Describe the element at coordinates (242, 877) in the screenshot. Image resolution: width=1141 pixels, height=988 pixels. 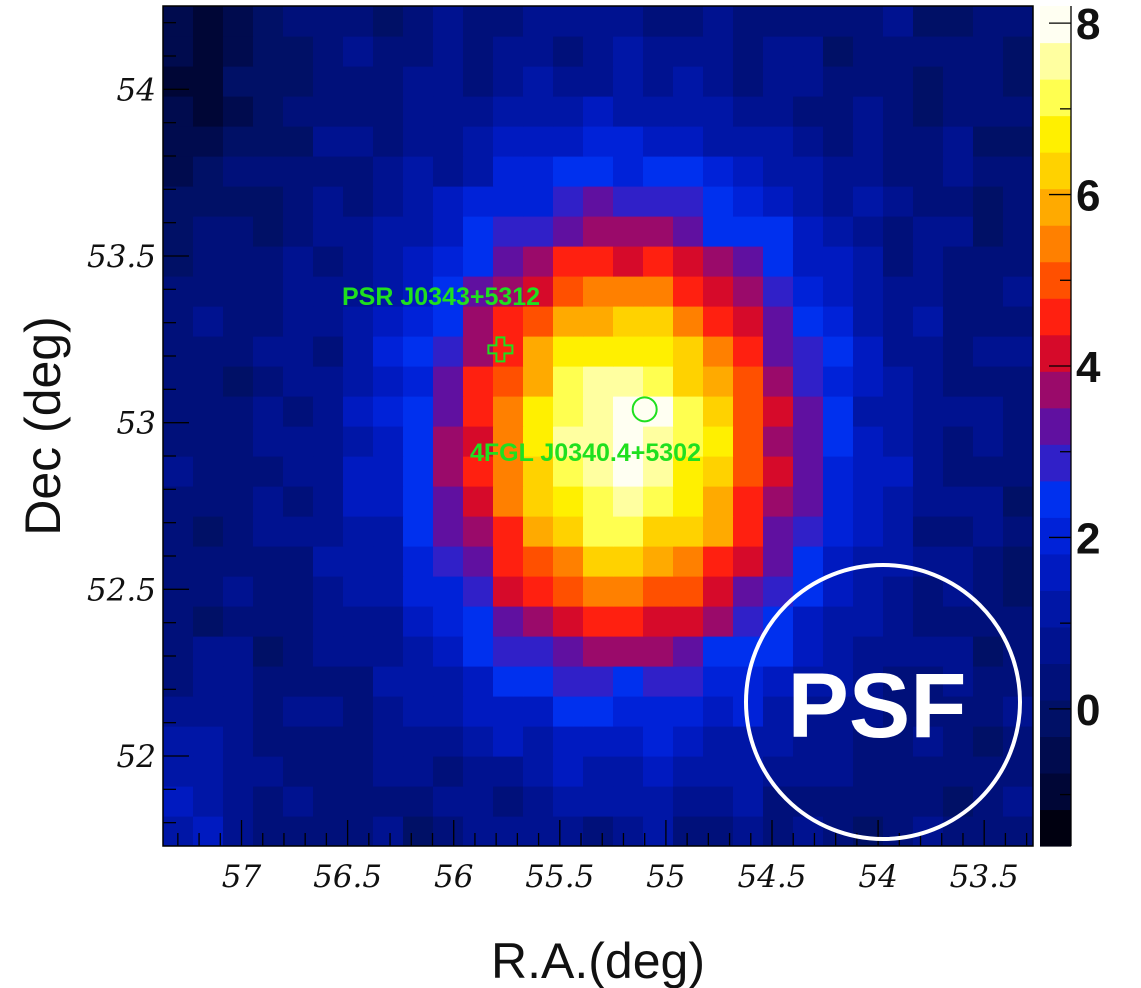
I see `x-tick-label: 57` at that location.